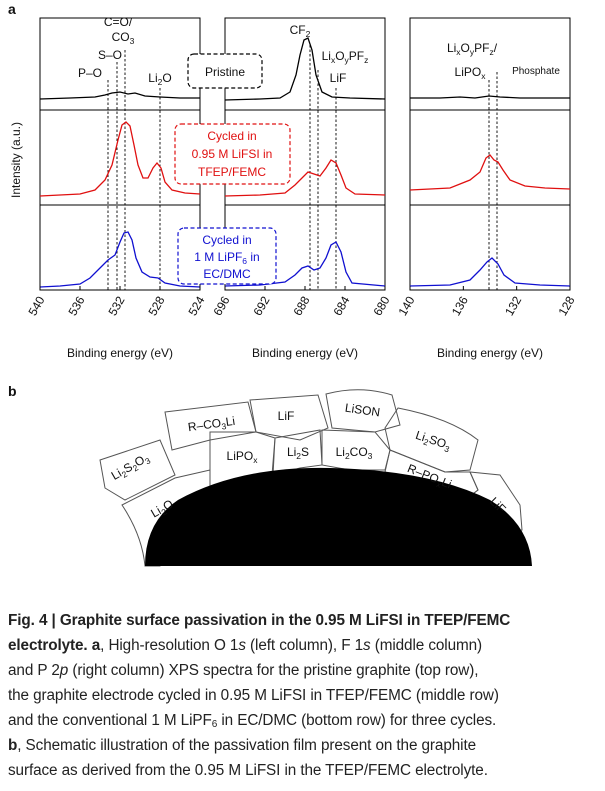 This screenshot has width=605, height=791. Describe the element at coordinates (131, 467) in the screenshot. I see `compound-label: Li2S2O3` at that location.